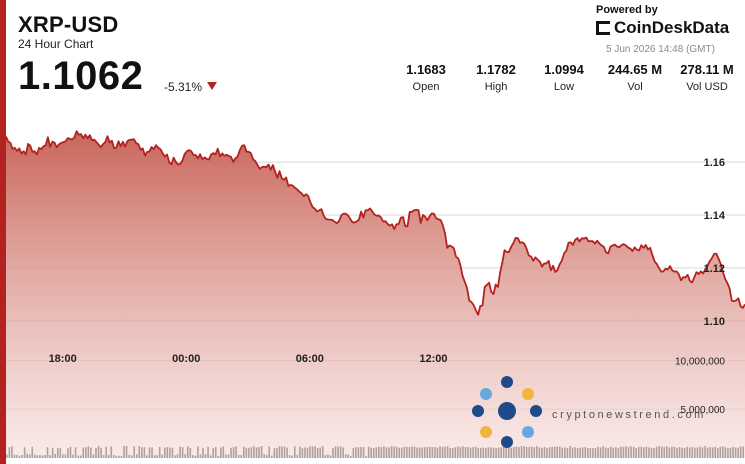  Describe the element at coordinates (700, 361) in the screenshot. I see `volume-tick-label: 10,000,000` at that location.